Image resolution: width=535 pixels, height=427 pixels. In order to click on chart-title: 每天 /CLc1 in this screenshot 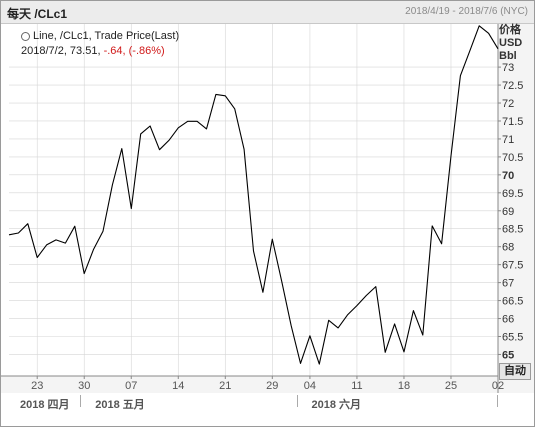, I will do `click(37, 14)`.